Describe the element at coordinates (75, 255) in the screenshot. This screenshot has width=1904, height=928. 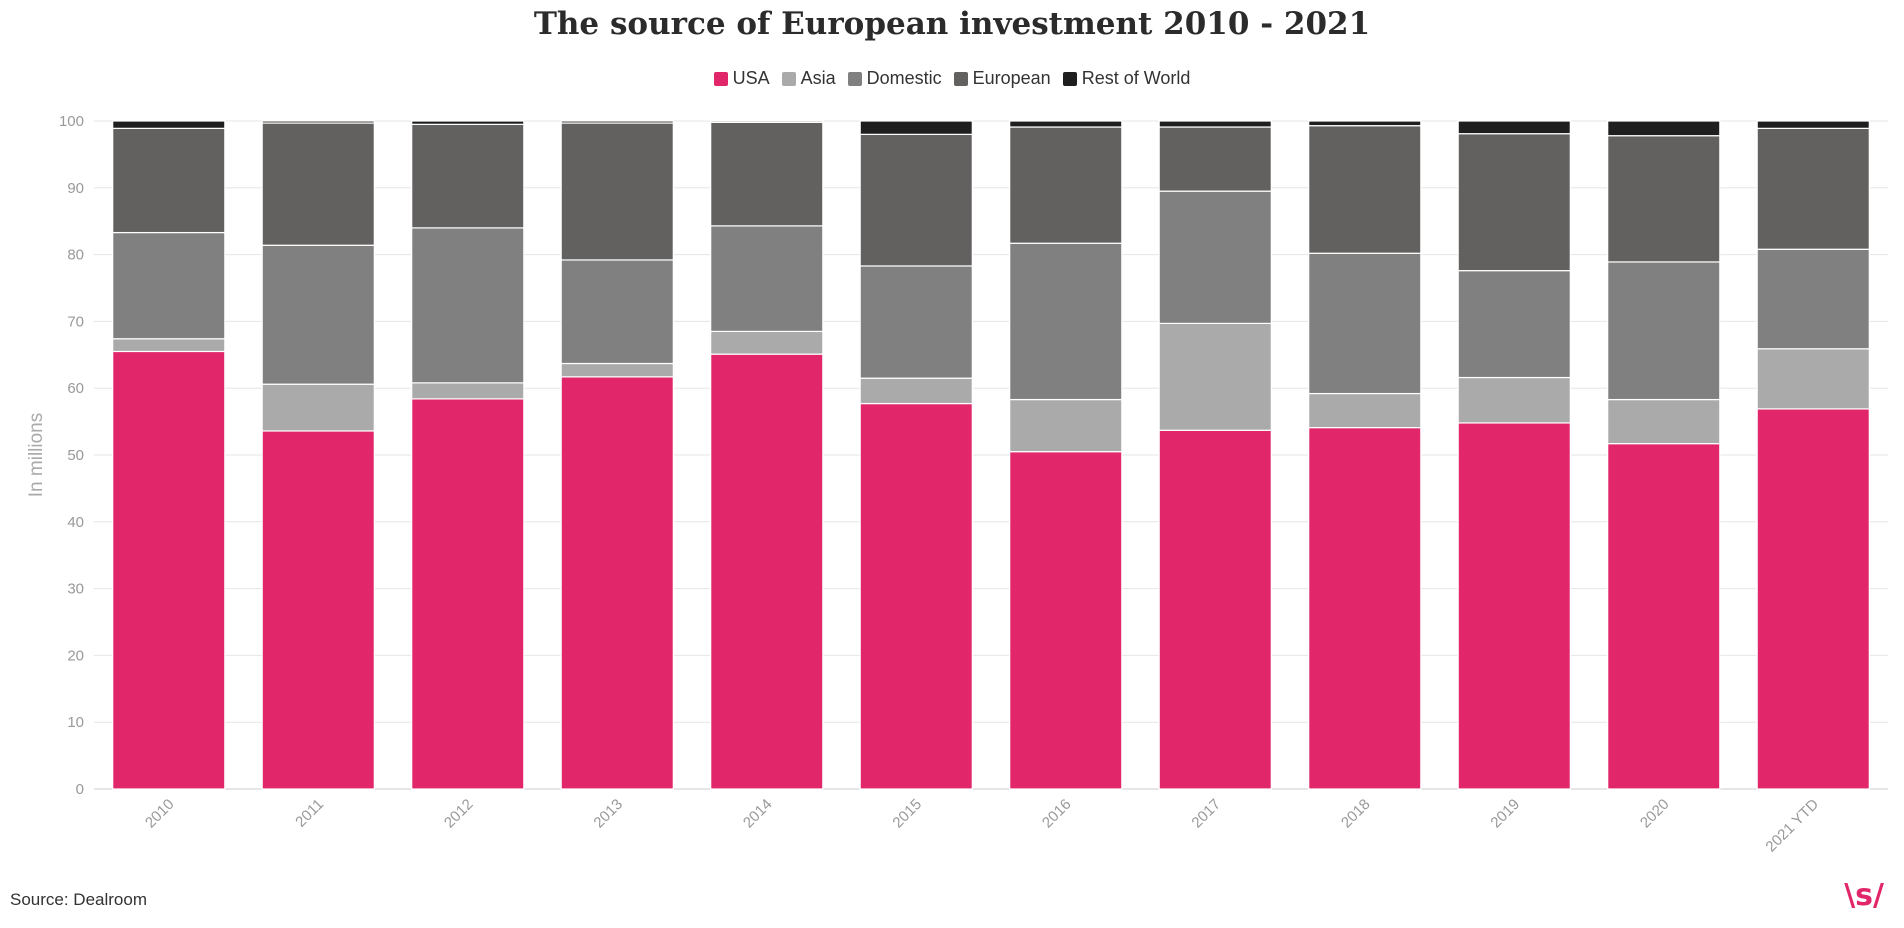
I see `y-tick-label: 80` at that location.